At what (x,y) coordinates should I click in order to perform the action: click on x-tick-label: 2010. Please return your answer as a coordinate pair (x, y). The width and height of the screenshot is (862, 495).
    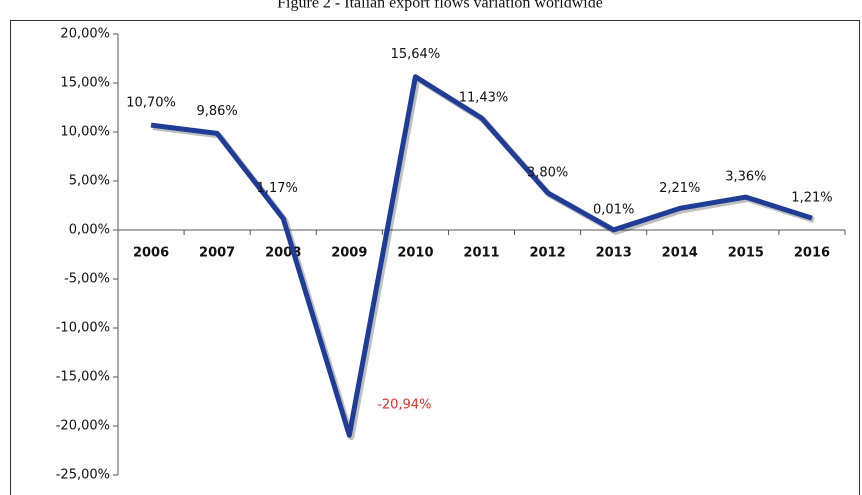
    Looking at the image, I should click on (415, 253).